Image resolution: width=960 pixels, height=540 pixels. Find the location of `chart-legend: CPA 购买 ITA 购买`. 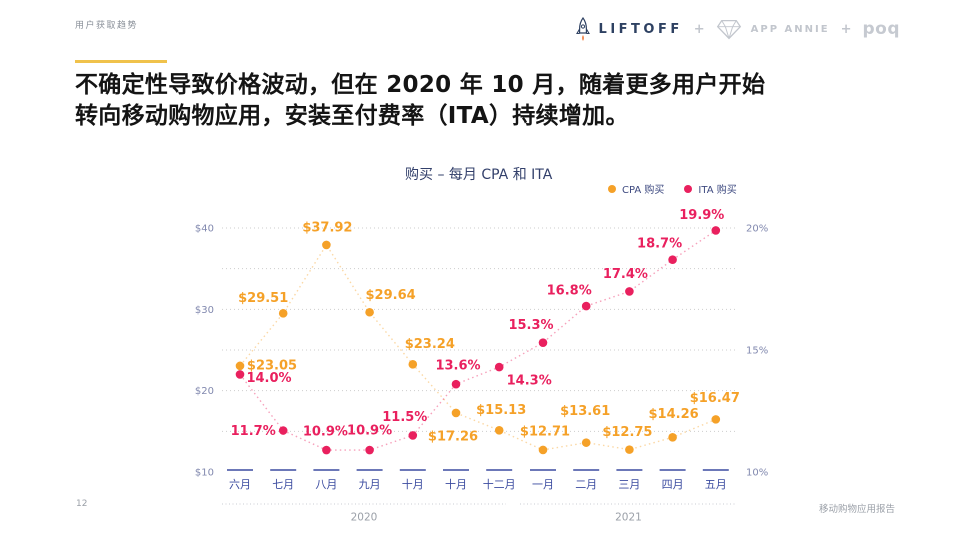

chart-legend: CPA 购买 ITA 购买 is located at coordinates (672, 188).